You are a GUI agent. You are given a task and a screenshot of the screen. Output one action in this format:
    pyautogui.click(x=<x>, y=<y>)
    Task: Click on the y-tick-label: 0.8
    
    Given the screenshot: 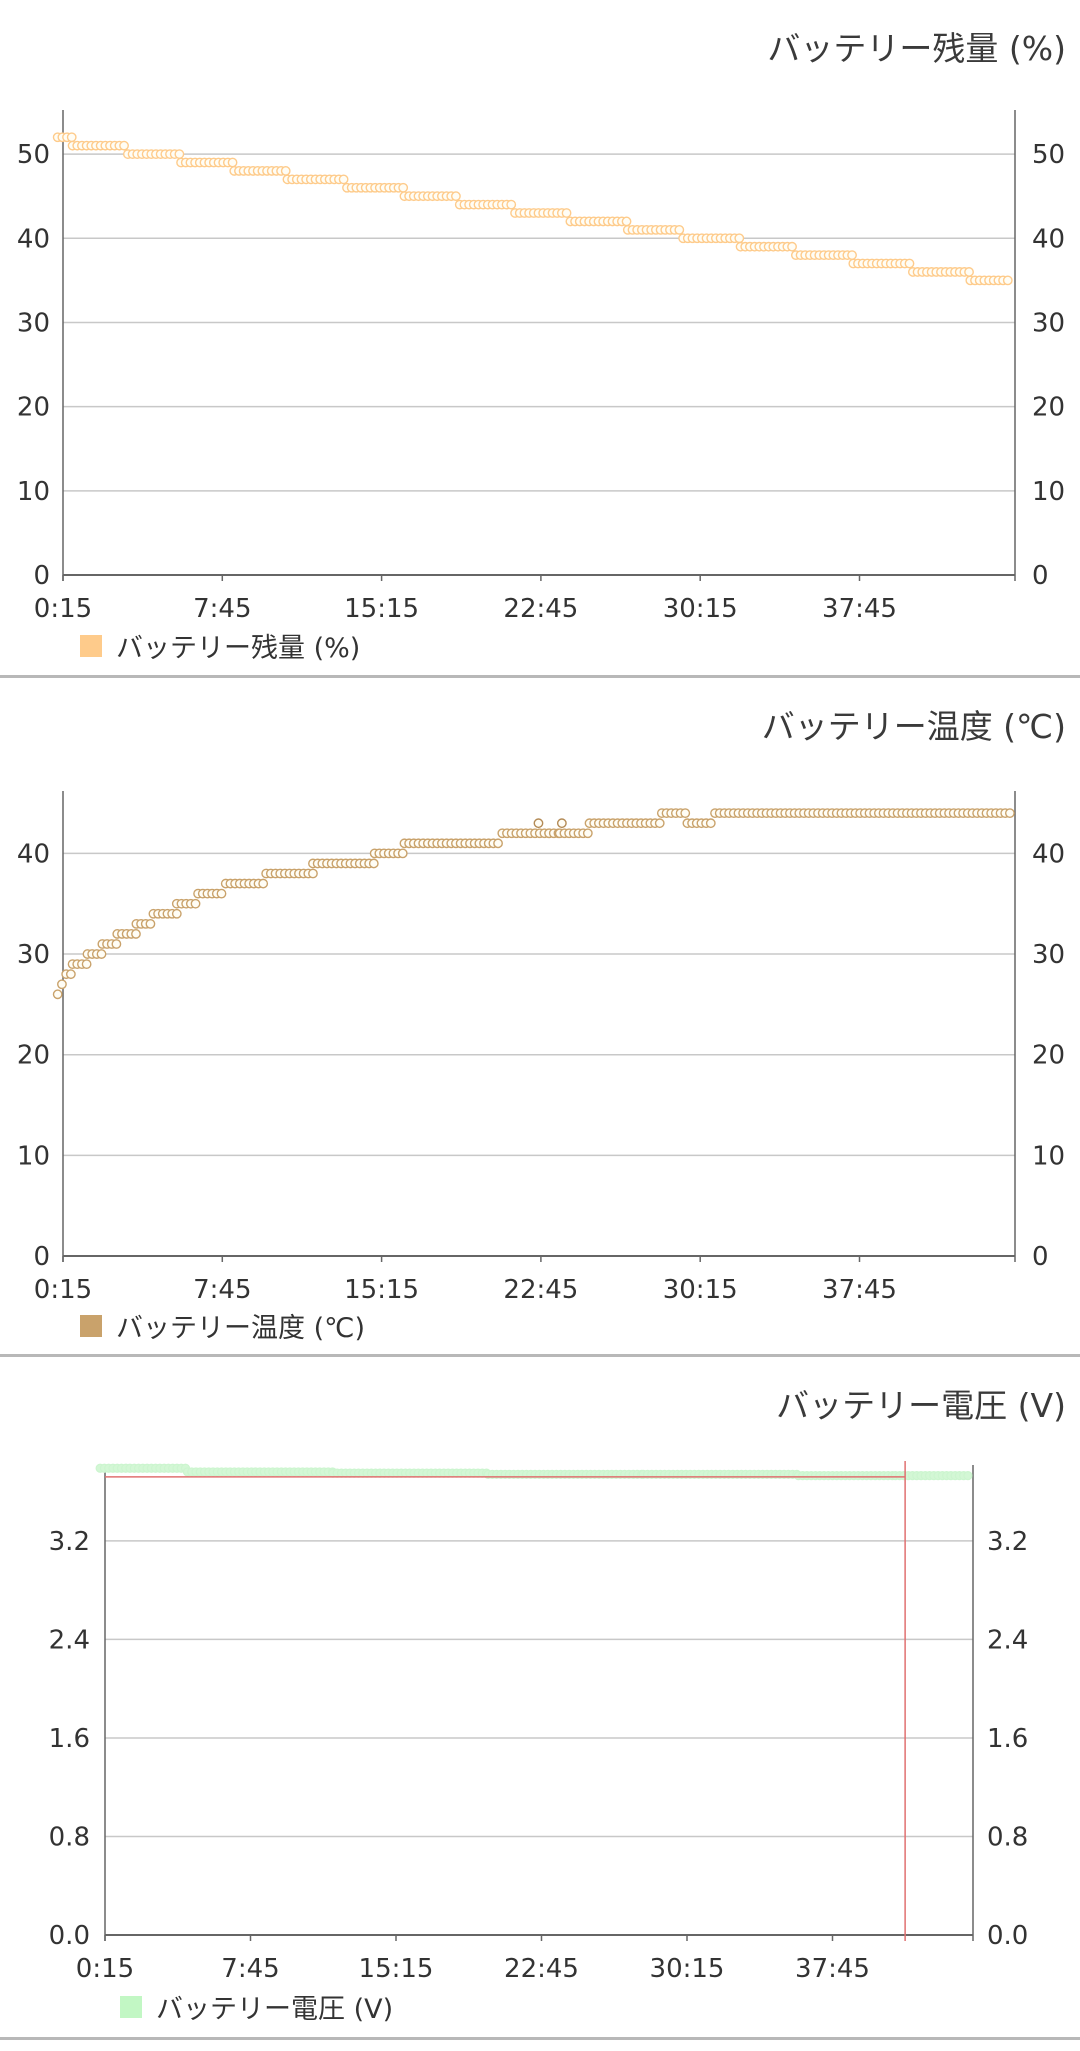 What is the action you would take?
    pyautogui.click(x=69, y=1837)
    